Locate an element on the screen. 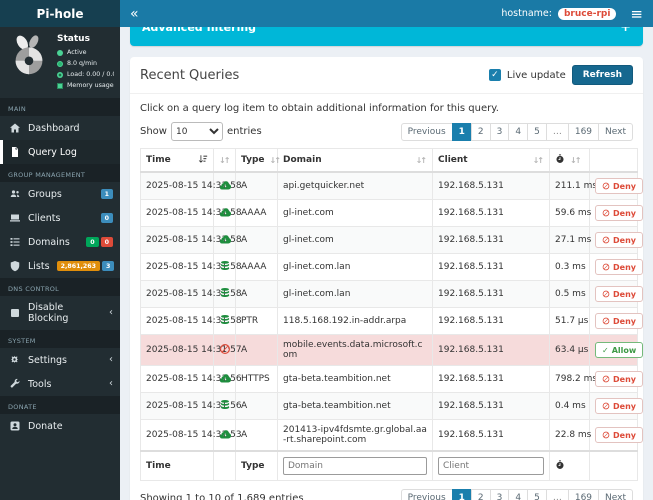 The height and width of the screenshot is (500, 653). sidebar-item-extras: 1 is located at coordinates (106, 194).